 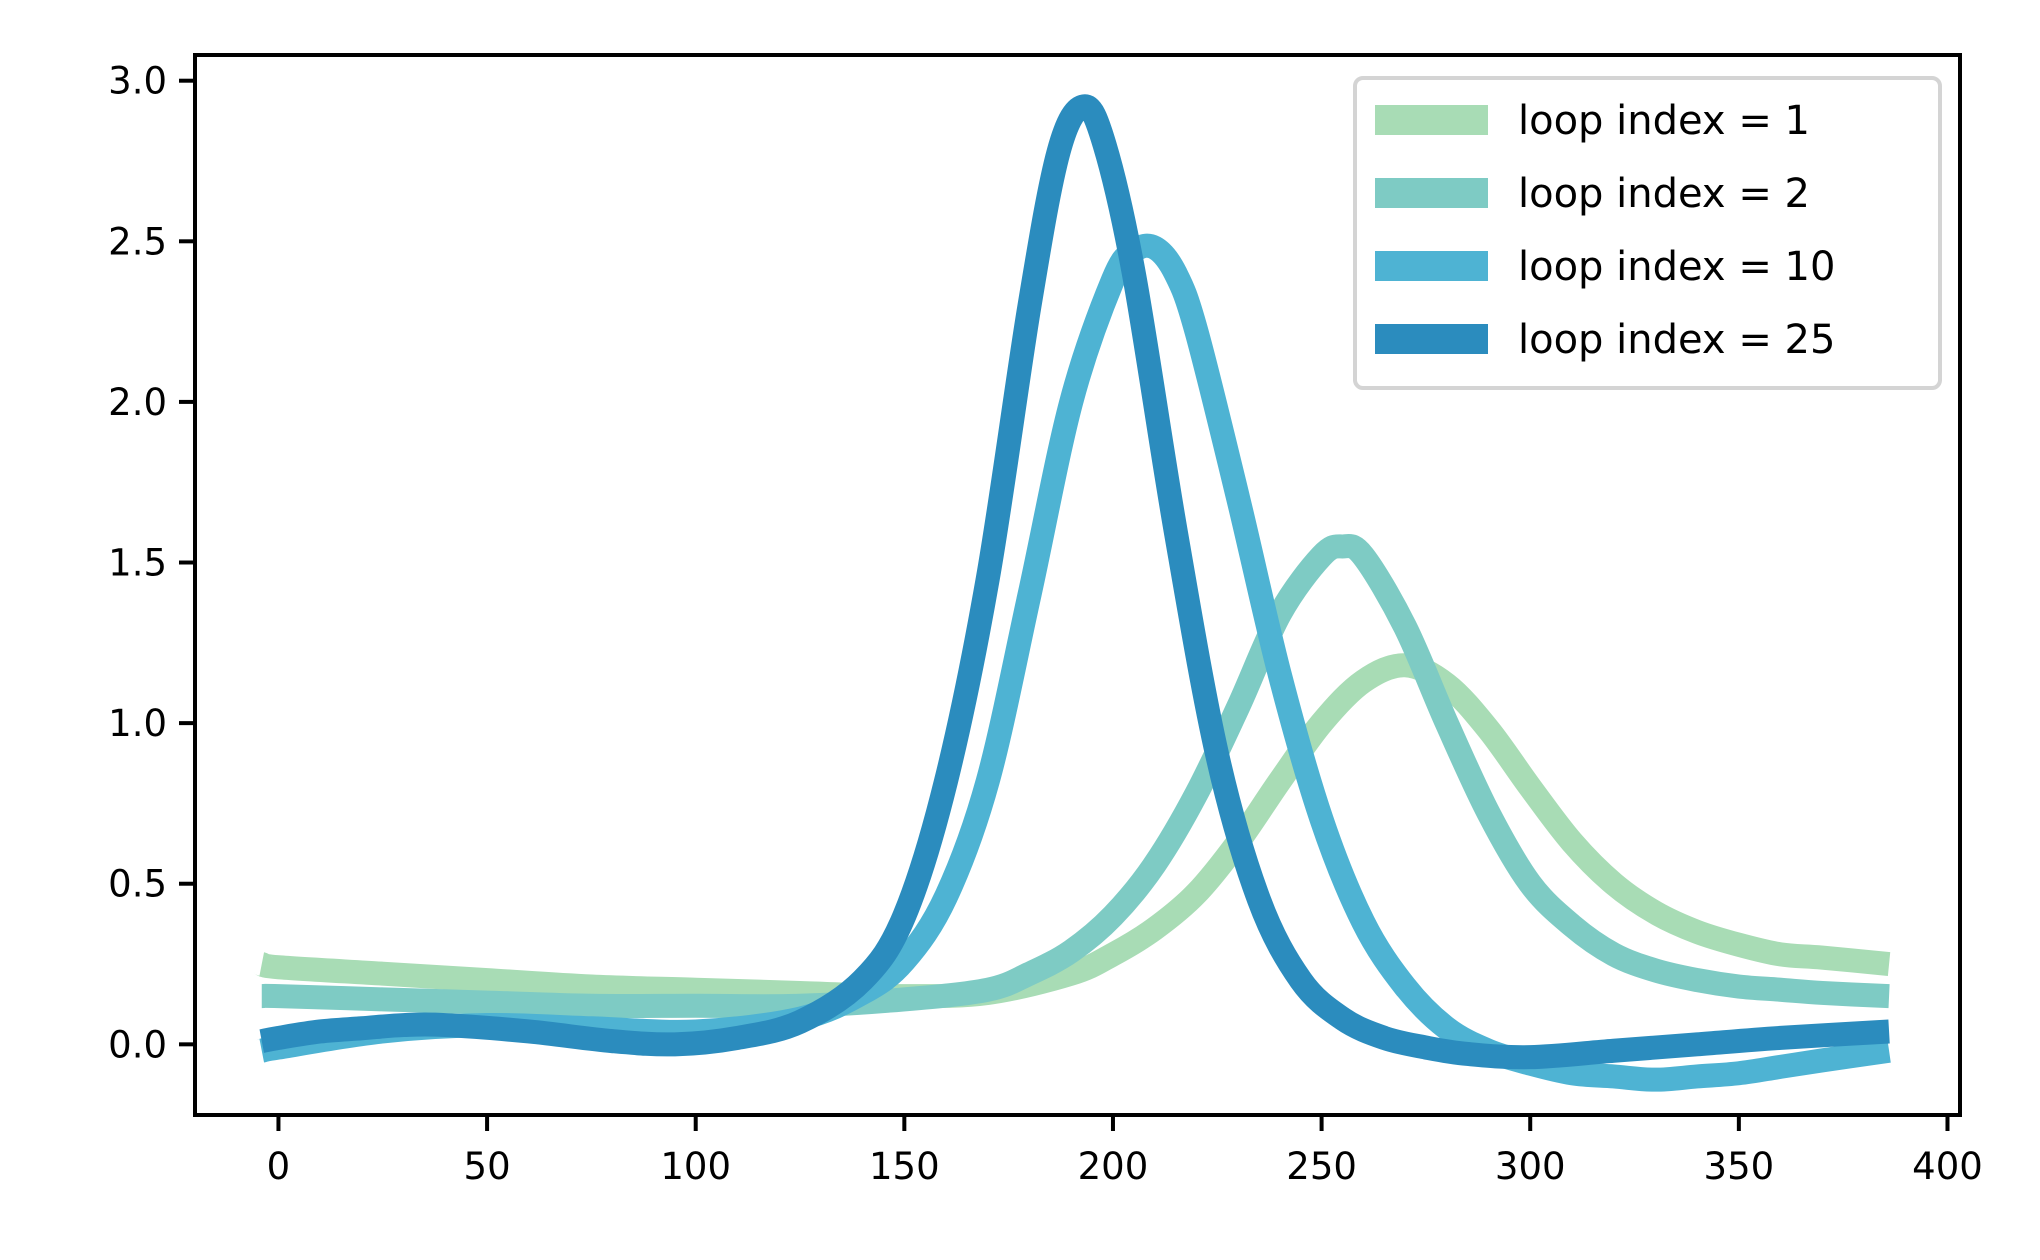 I want to click on x-tick-label: 50, so click(x=487, y=1166).